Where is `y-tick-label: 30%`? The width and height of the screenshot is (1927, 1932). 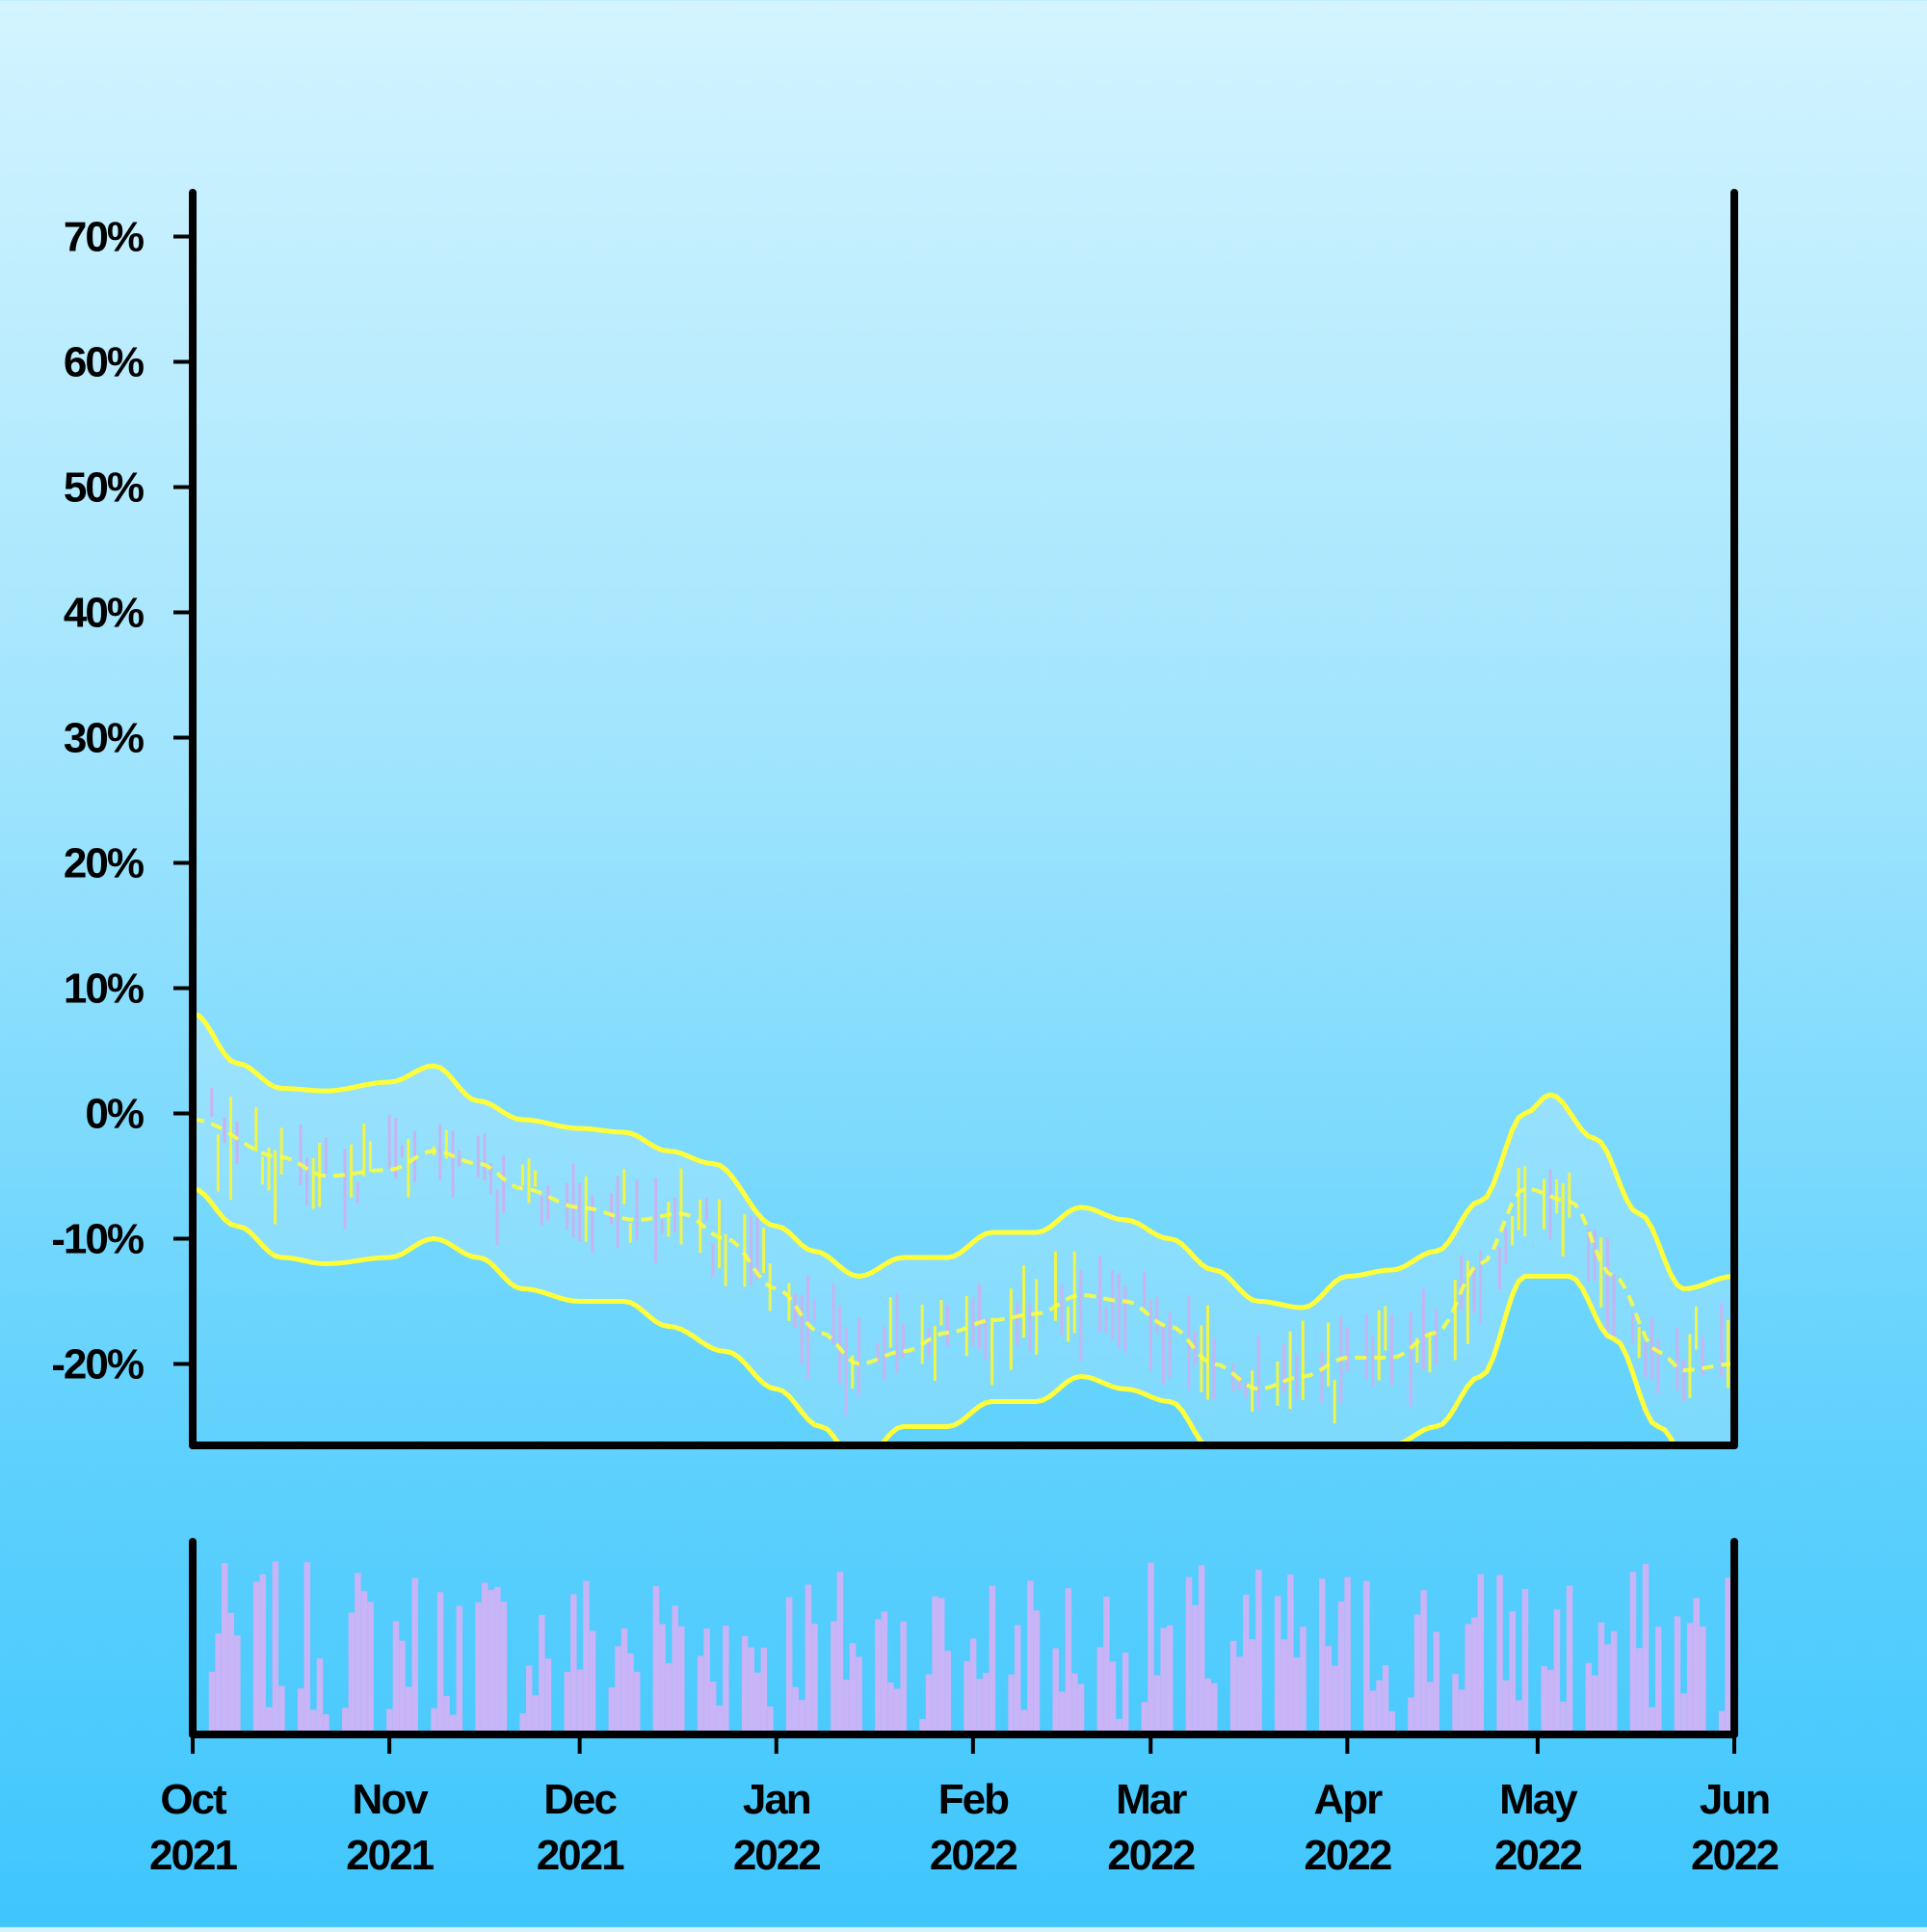
y-tick-label: 30% is located at coordinates (104, 738).